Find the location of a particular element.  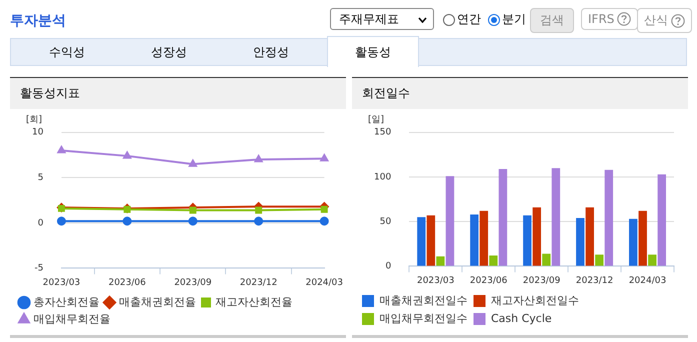

text: 투자분석 is located at coordinates (38, 21).